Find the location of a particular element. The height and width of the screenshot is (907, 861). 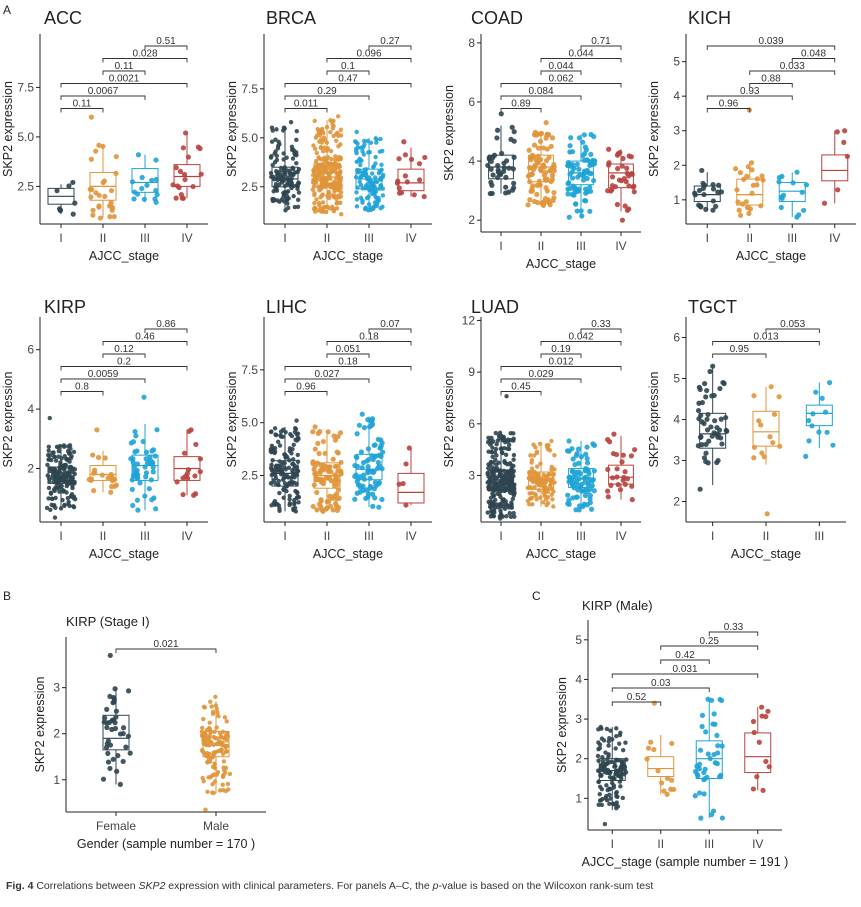

box-iv is located at coordinates (621, 467).